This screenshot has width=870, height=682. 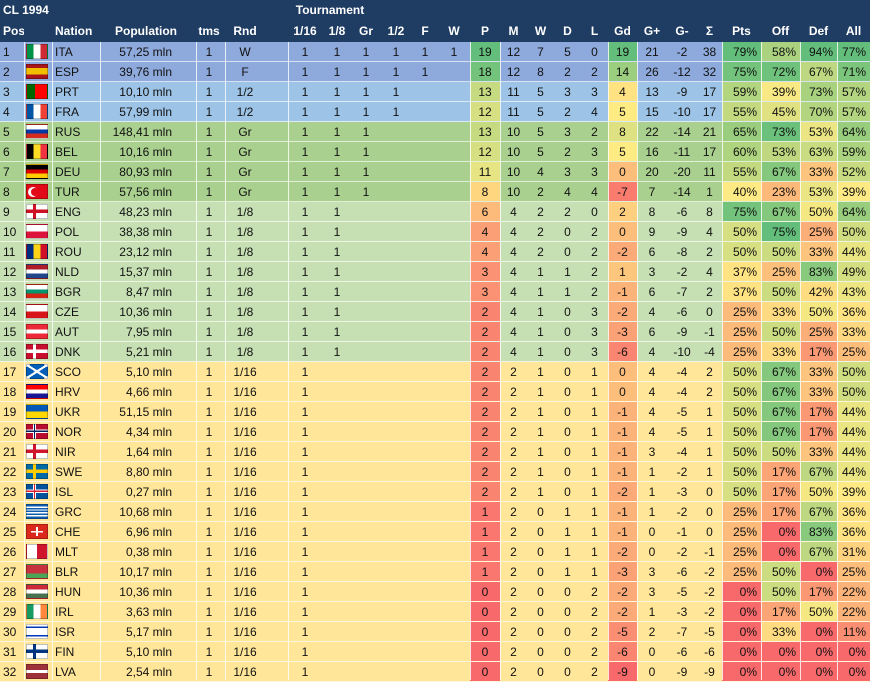 What do you see at coordinates (594, 472) in the screenshot?
I see `cell-lost: 1` at bounding box center [594, 472].